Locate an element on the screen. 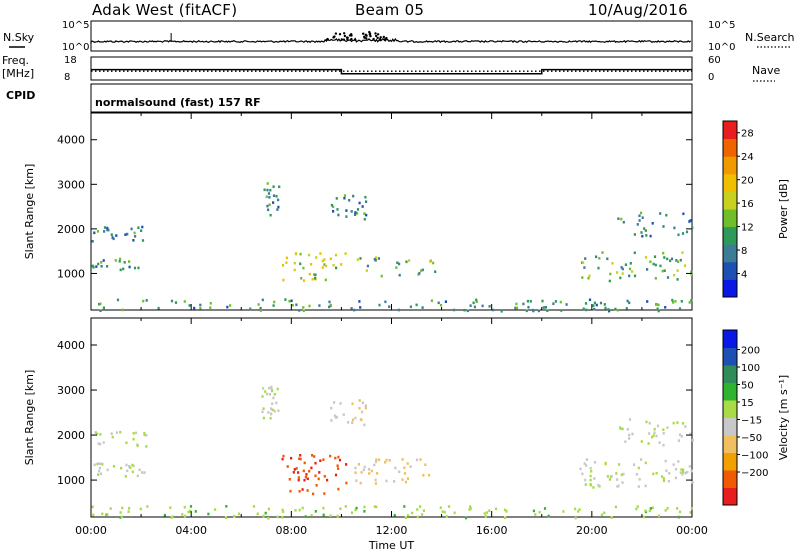 This screenshot has width=800, height=554. power-colorbar-frame is located at coordinates (730, 209).